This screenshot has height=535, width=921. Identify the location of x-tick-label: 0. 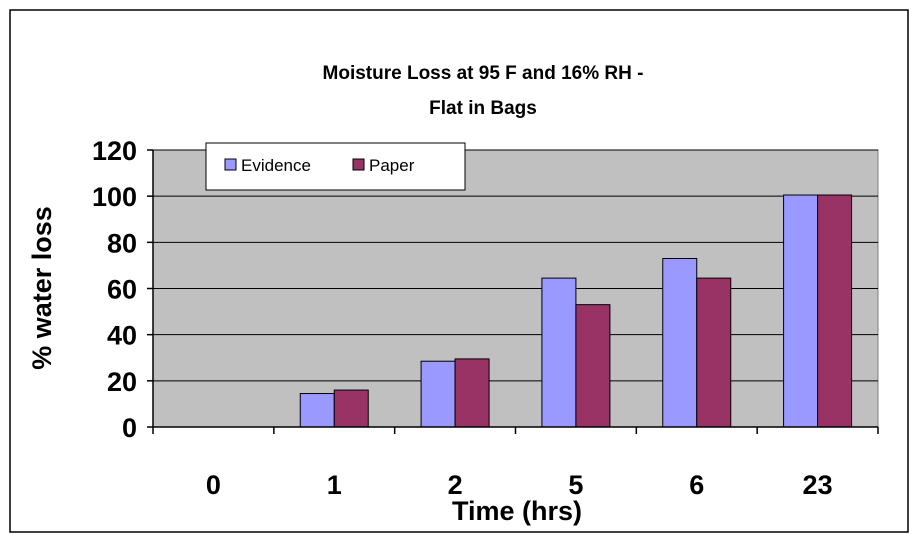
(213, 485).